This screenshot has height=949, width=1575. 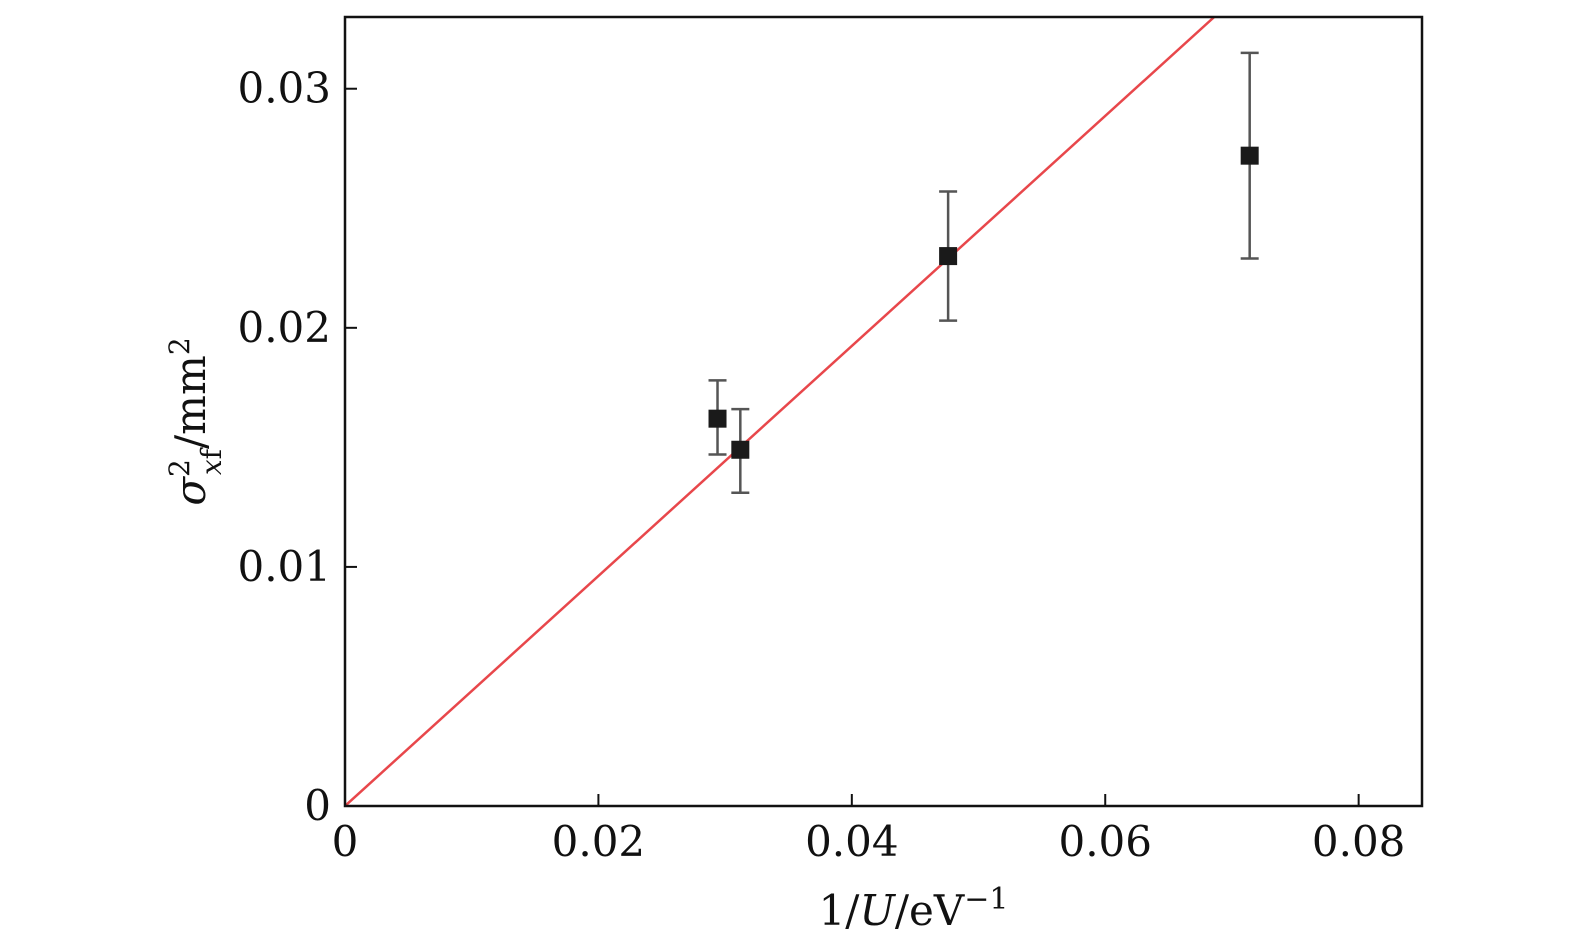 What do you see at coordinates (284, 327) in the screenshot?
I see `y-tick-label: 0.02` at bounding box center [284, 327].